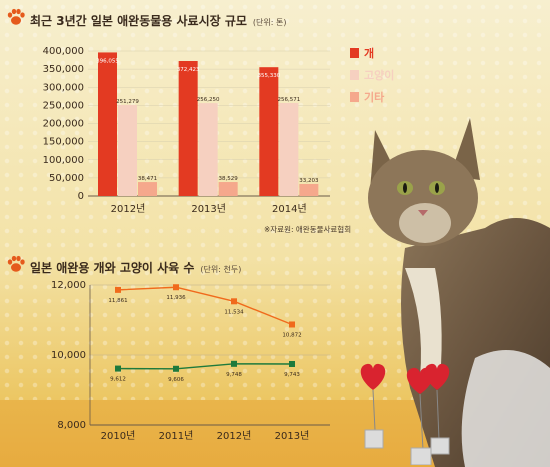  Describe the element at coordinates (188, 70) in the screenshot. I see `data-label: 372,423` at that location.